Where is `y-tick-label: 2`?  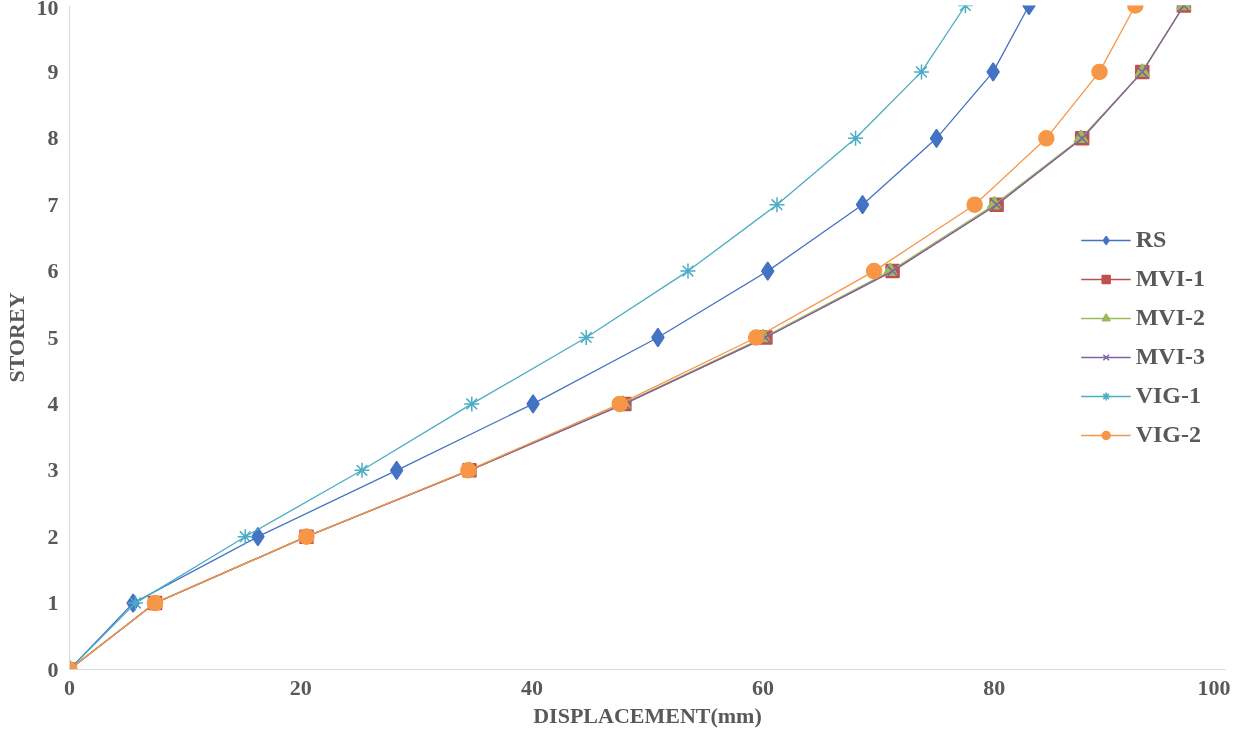
y-tick-label: 2 is located at coordinates (53, 536).